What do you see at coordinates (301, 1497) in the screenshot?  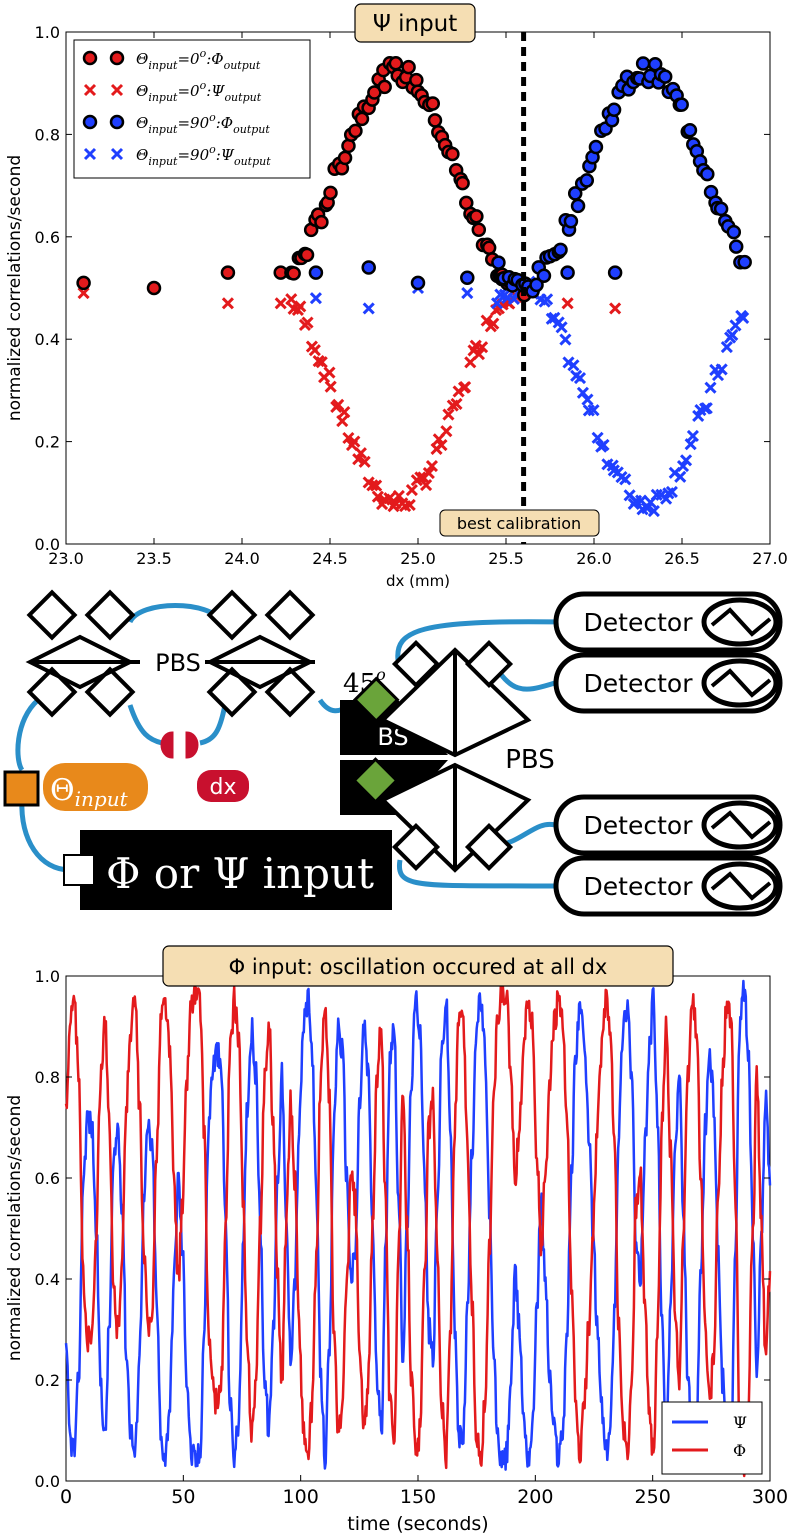 I see `x-tick-label: 100` at bounding box center [301, 1497].